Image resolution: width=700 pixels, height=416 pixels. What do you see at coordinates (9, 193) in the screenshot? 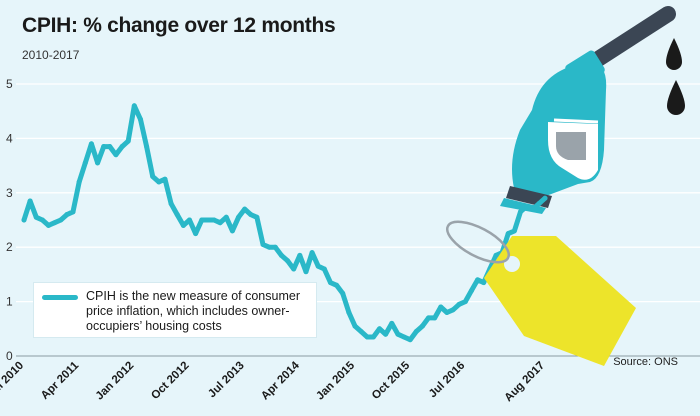
I see `y-tick-label: 3` at bounding box center [9, 193].